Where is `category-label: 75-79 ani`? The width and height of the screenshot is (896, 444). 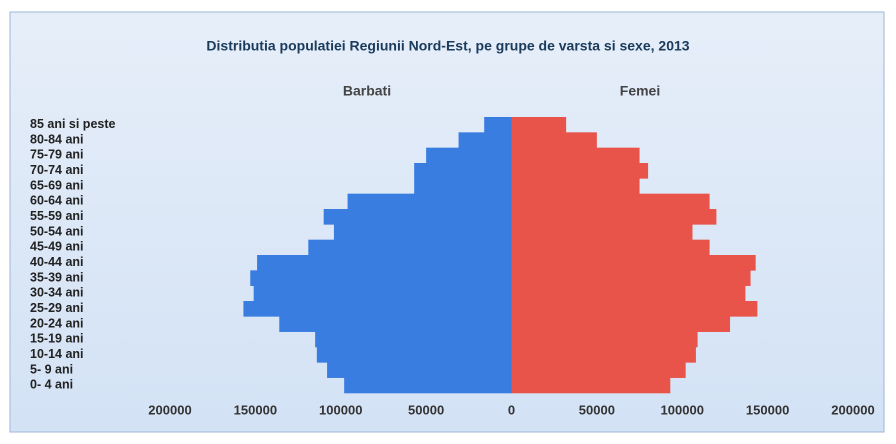 category-label: 75-79 ani is located at coordinates (57, 155).